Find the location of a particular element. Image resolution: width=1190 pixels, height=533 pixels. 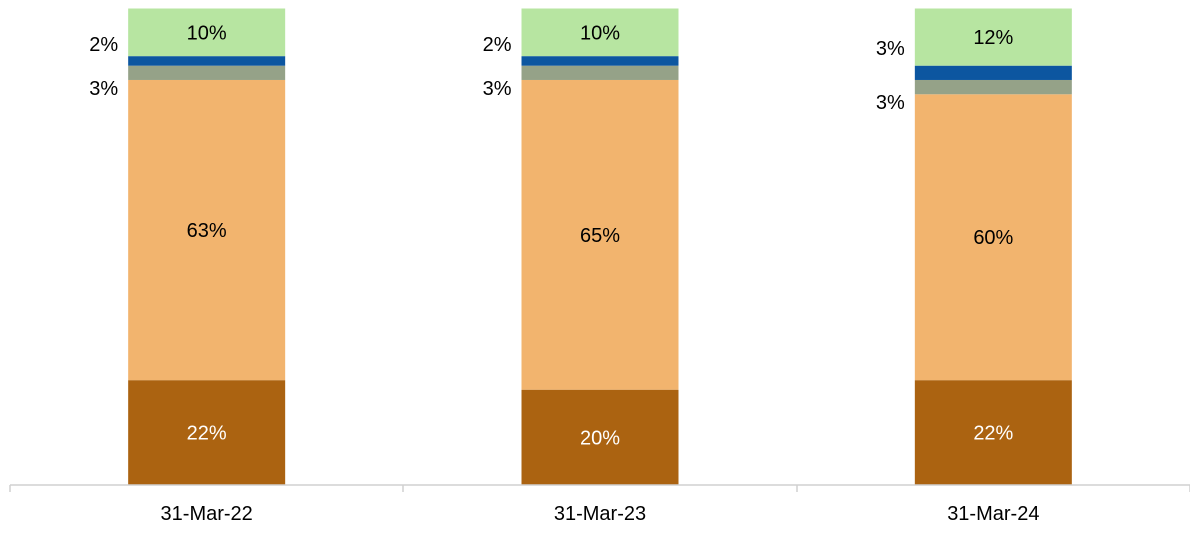

data-label: 60% is located at coordinates (993, 238).